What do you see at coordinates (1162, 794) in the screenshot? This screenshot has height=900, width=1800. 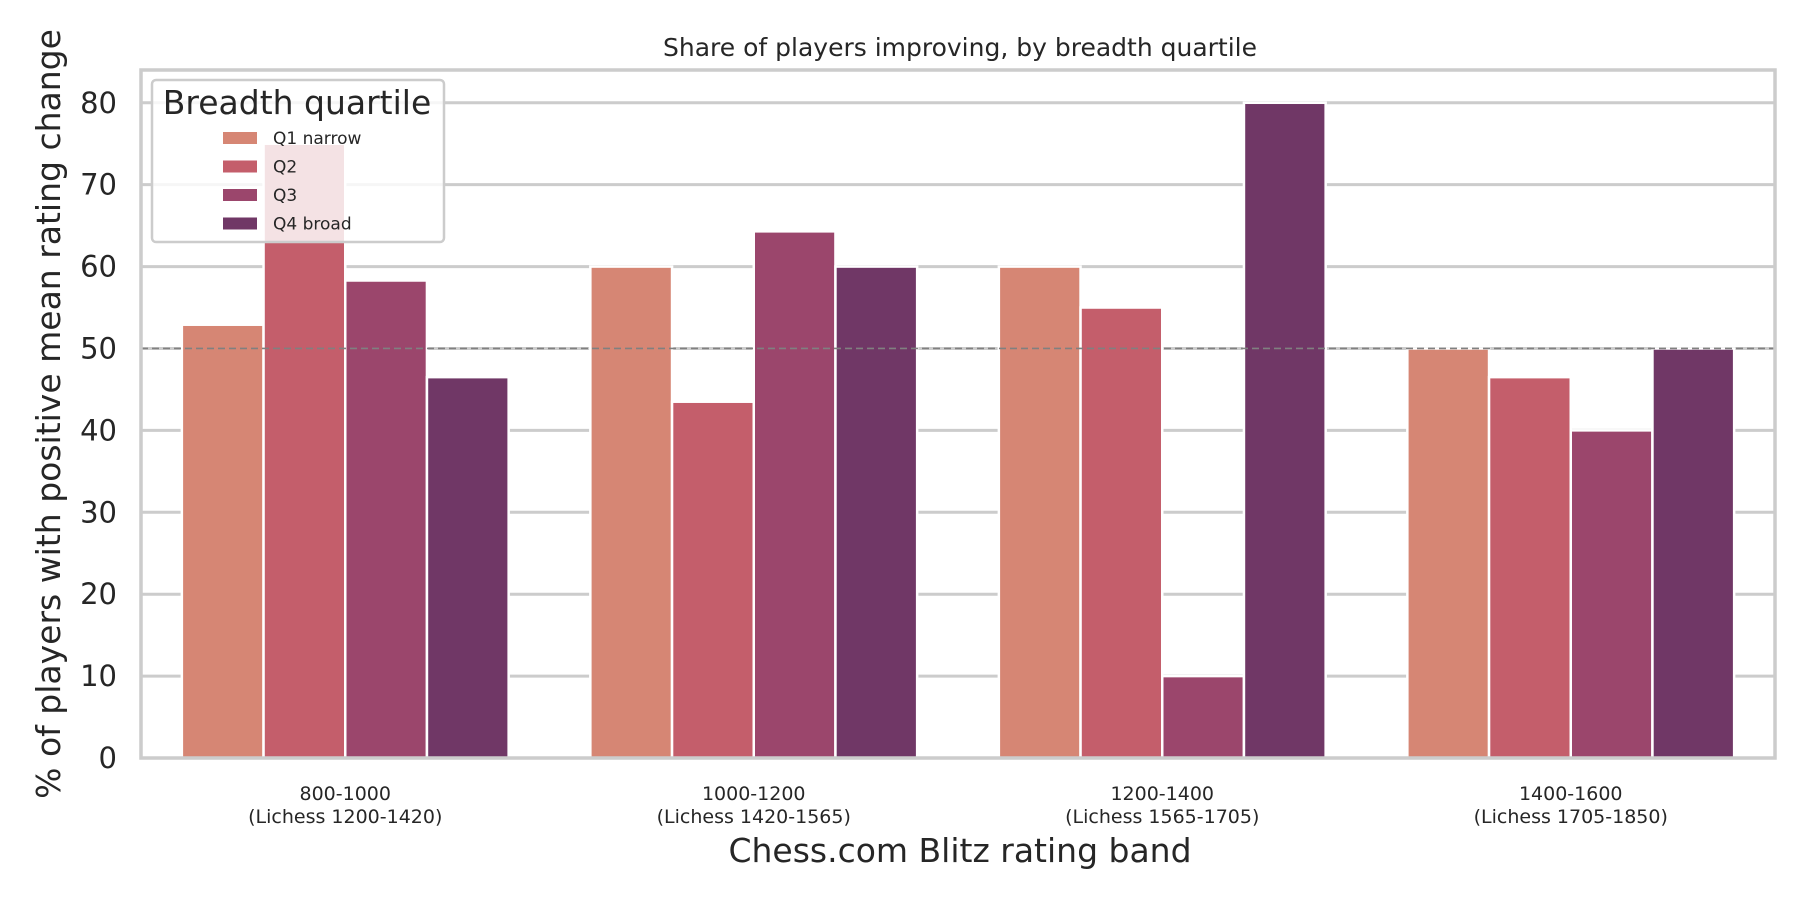 I see `x-tick-label: 1200-1400` at bounding box center [1162, 794].